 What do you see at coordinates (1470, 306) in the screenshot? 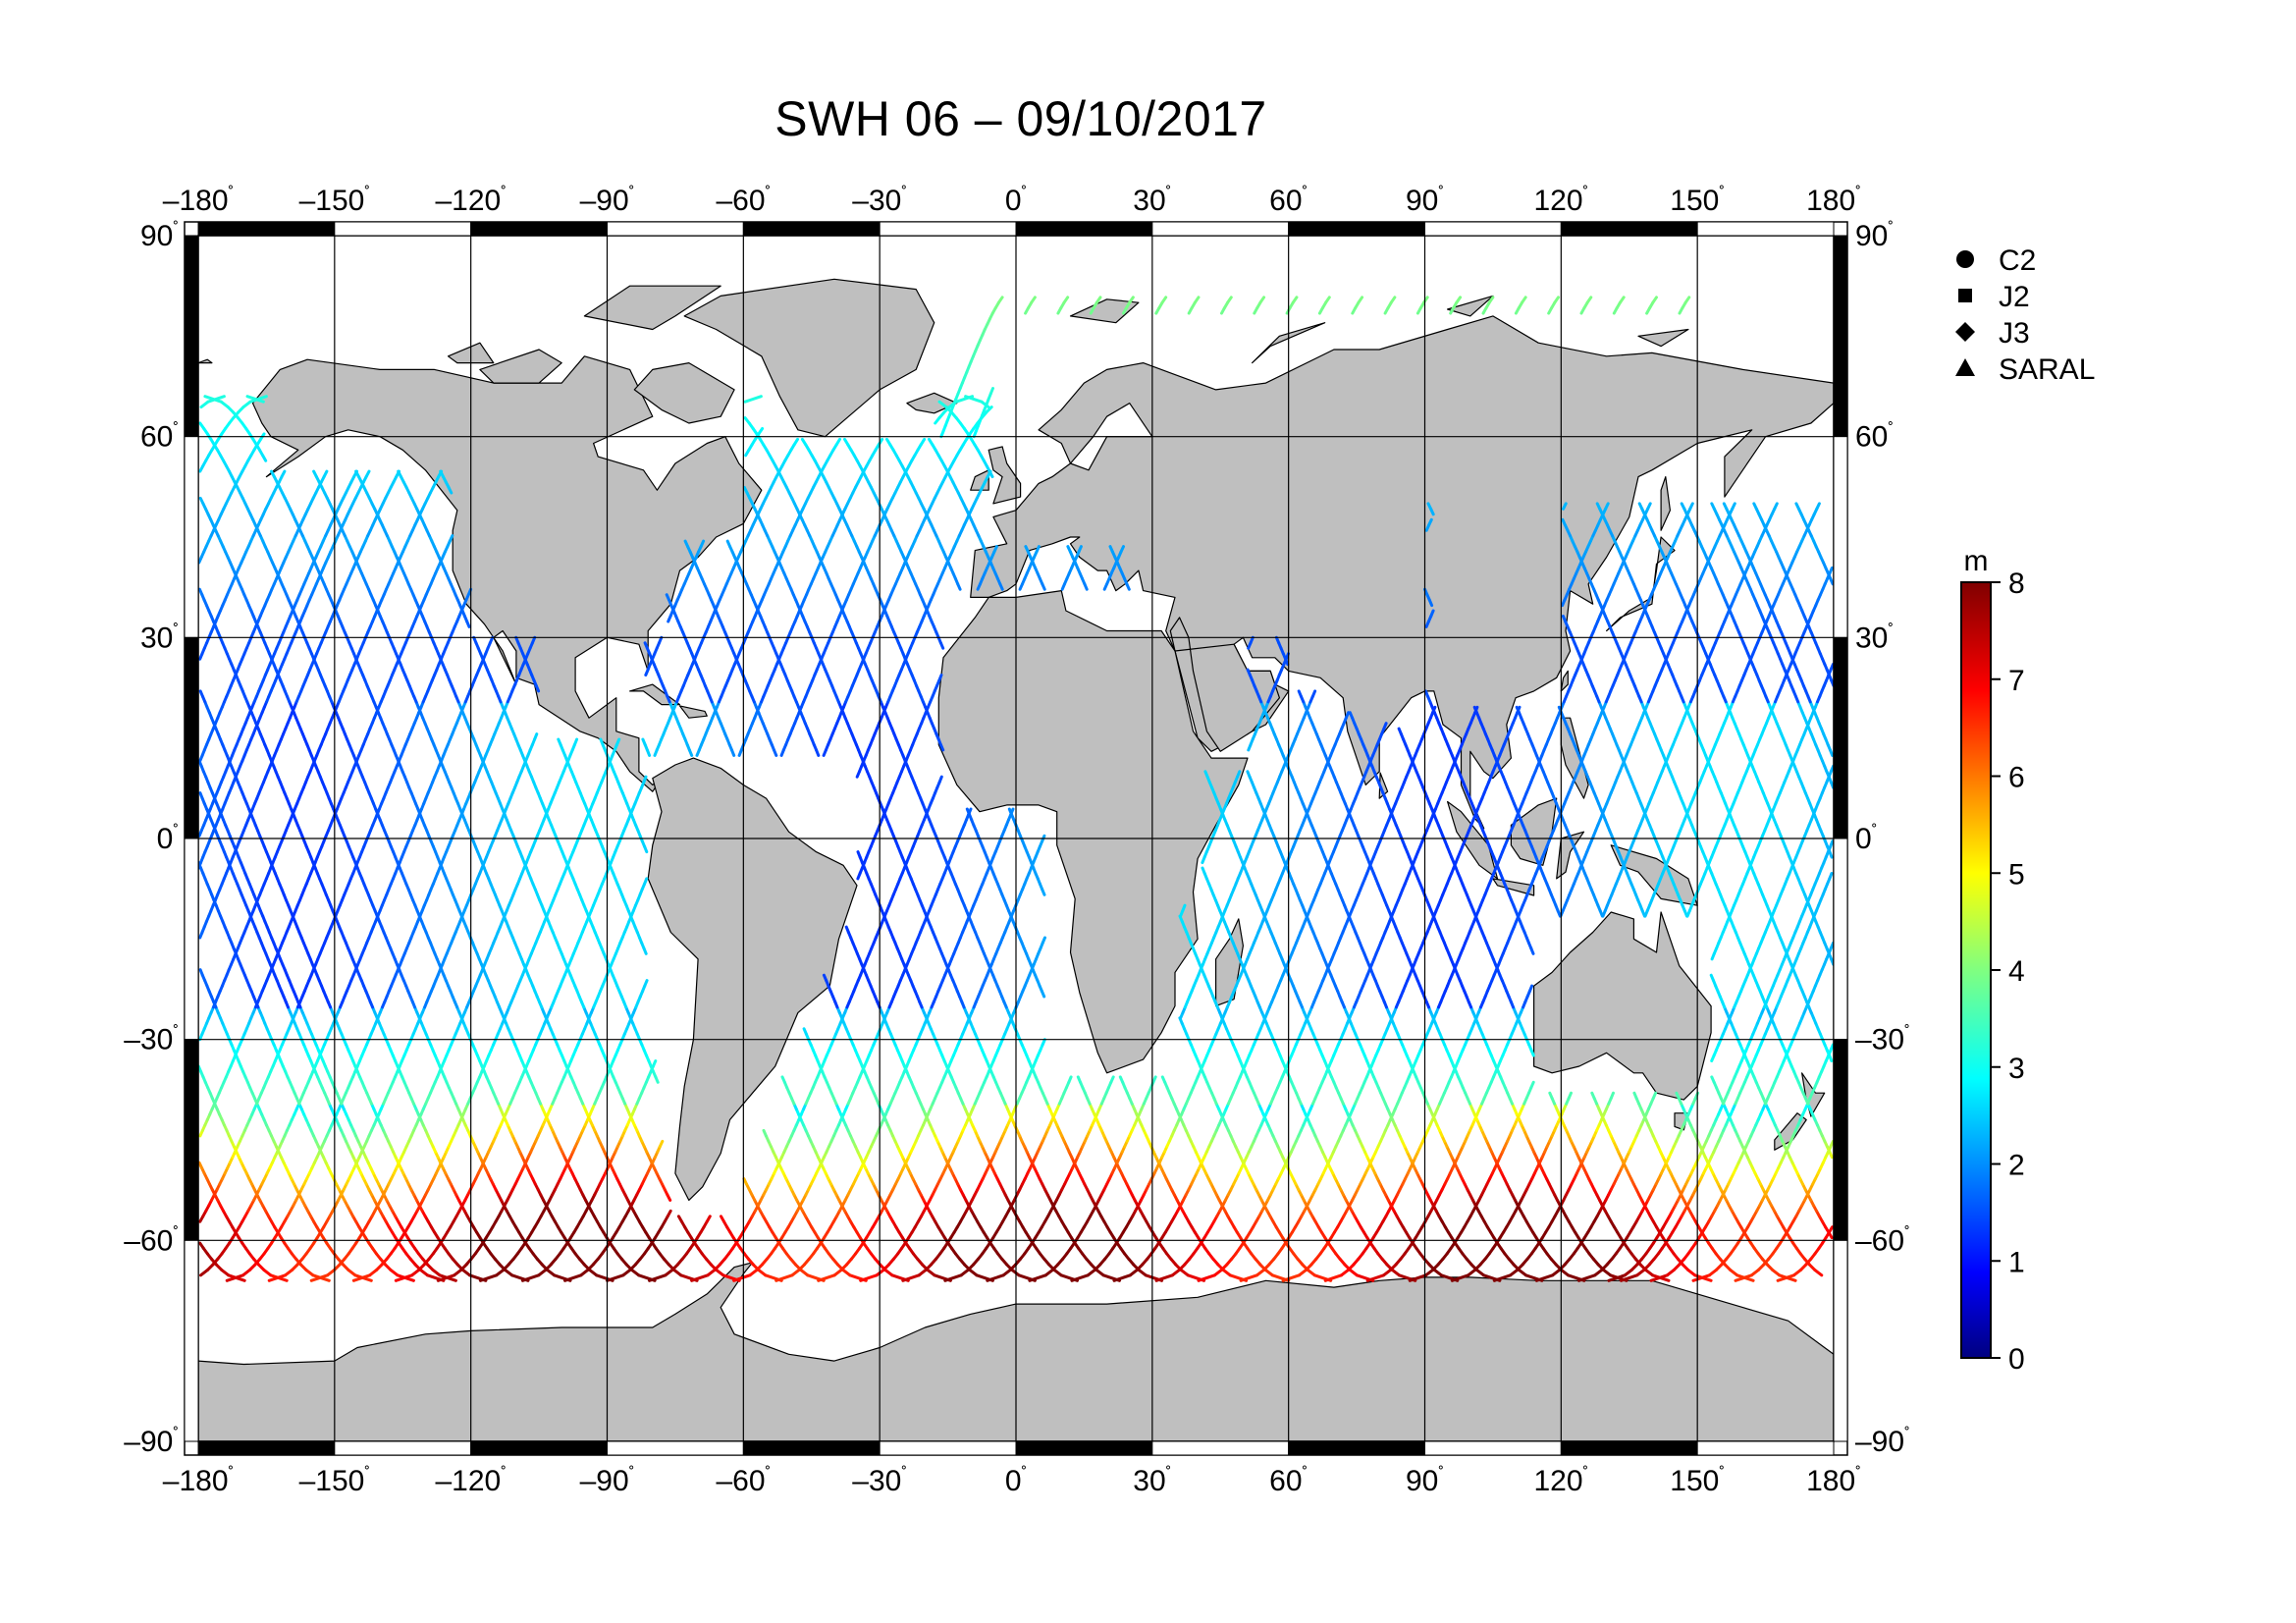
I see `land-severnaya` at bounding box center [1470, 306].